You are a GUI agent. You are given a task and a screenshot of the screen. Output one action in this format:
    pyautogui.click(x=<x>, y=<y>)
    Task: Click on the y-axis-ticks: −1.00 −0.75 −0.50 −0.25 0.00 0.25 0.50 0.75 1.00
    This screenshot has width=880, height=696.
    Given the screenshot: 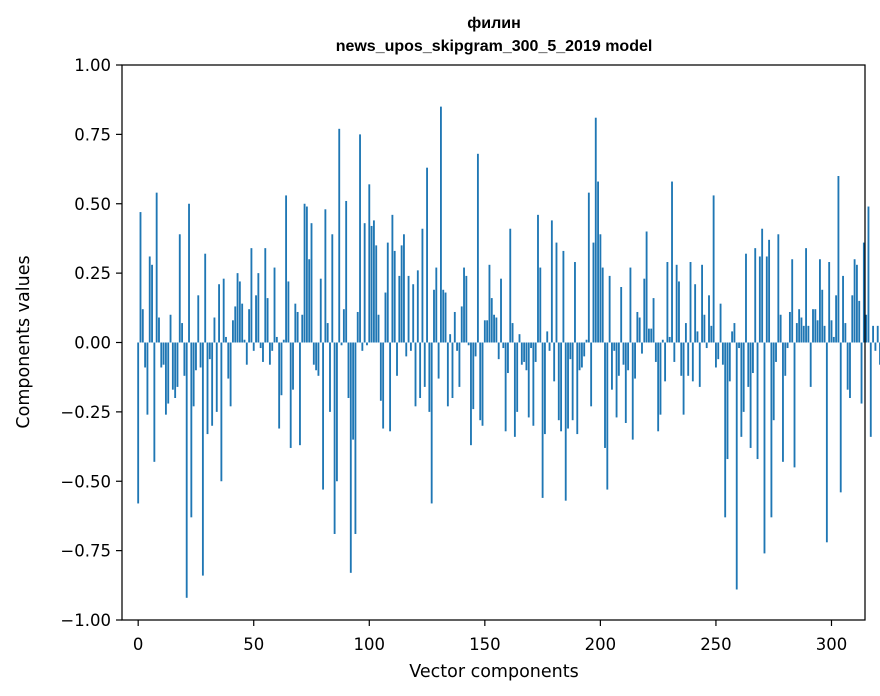 What is the action you would take?
    pyautogui.click(x=91, y=343)
    